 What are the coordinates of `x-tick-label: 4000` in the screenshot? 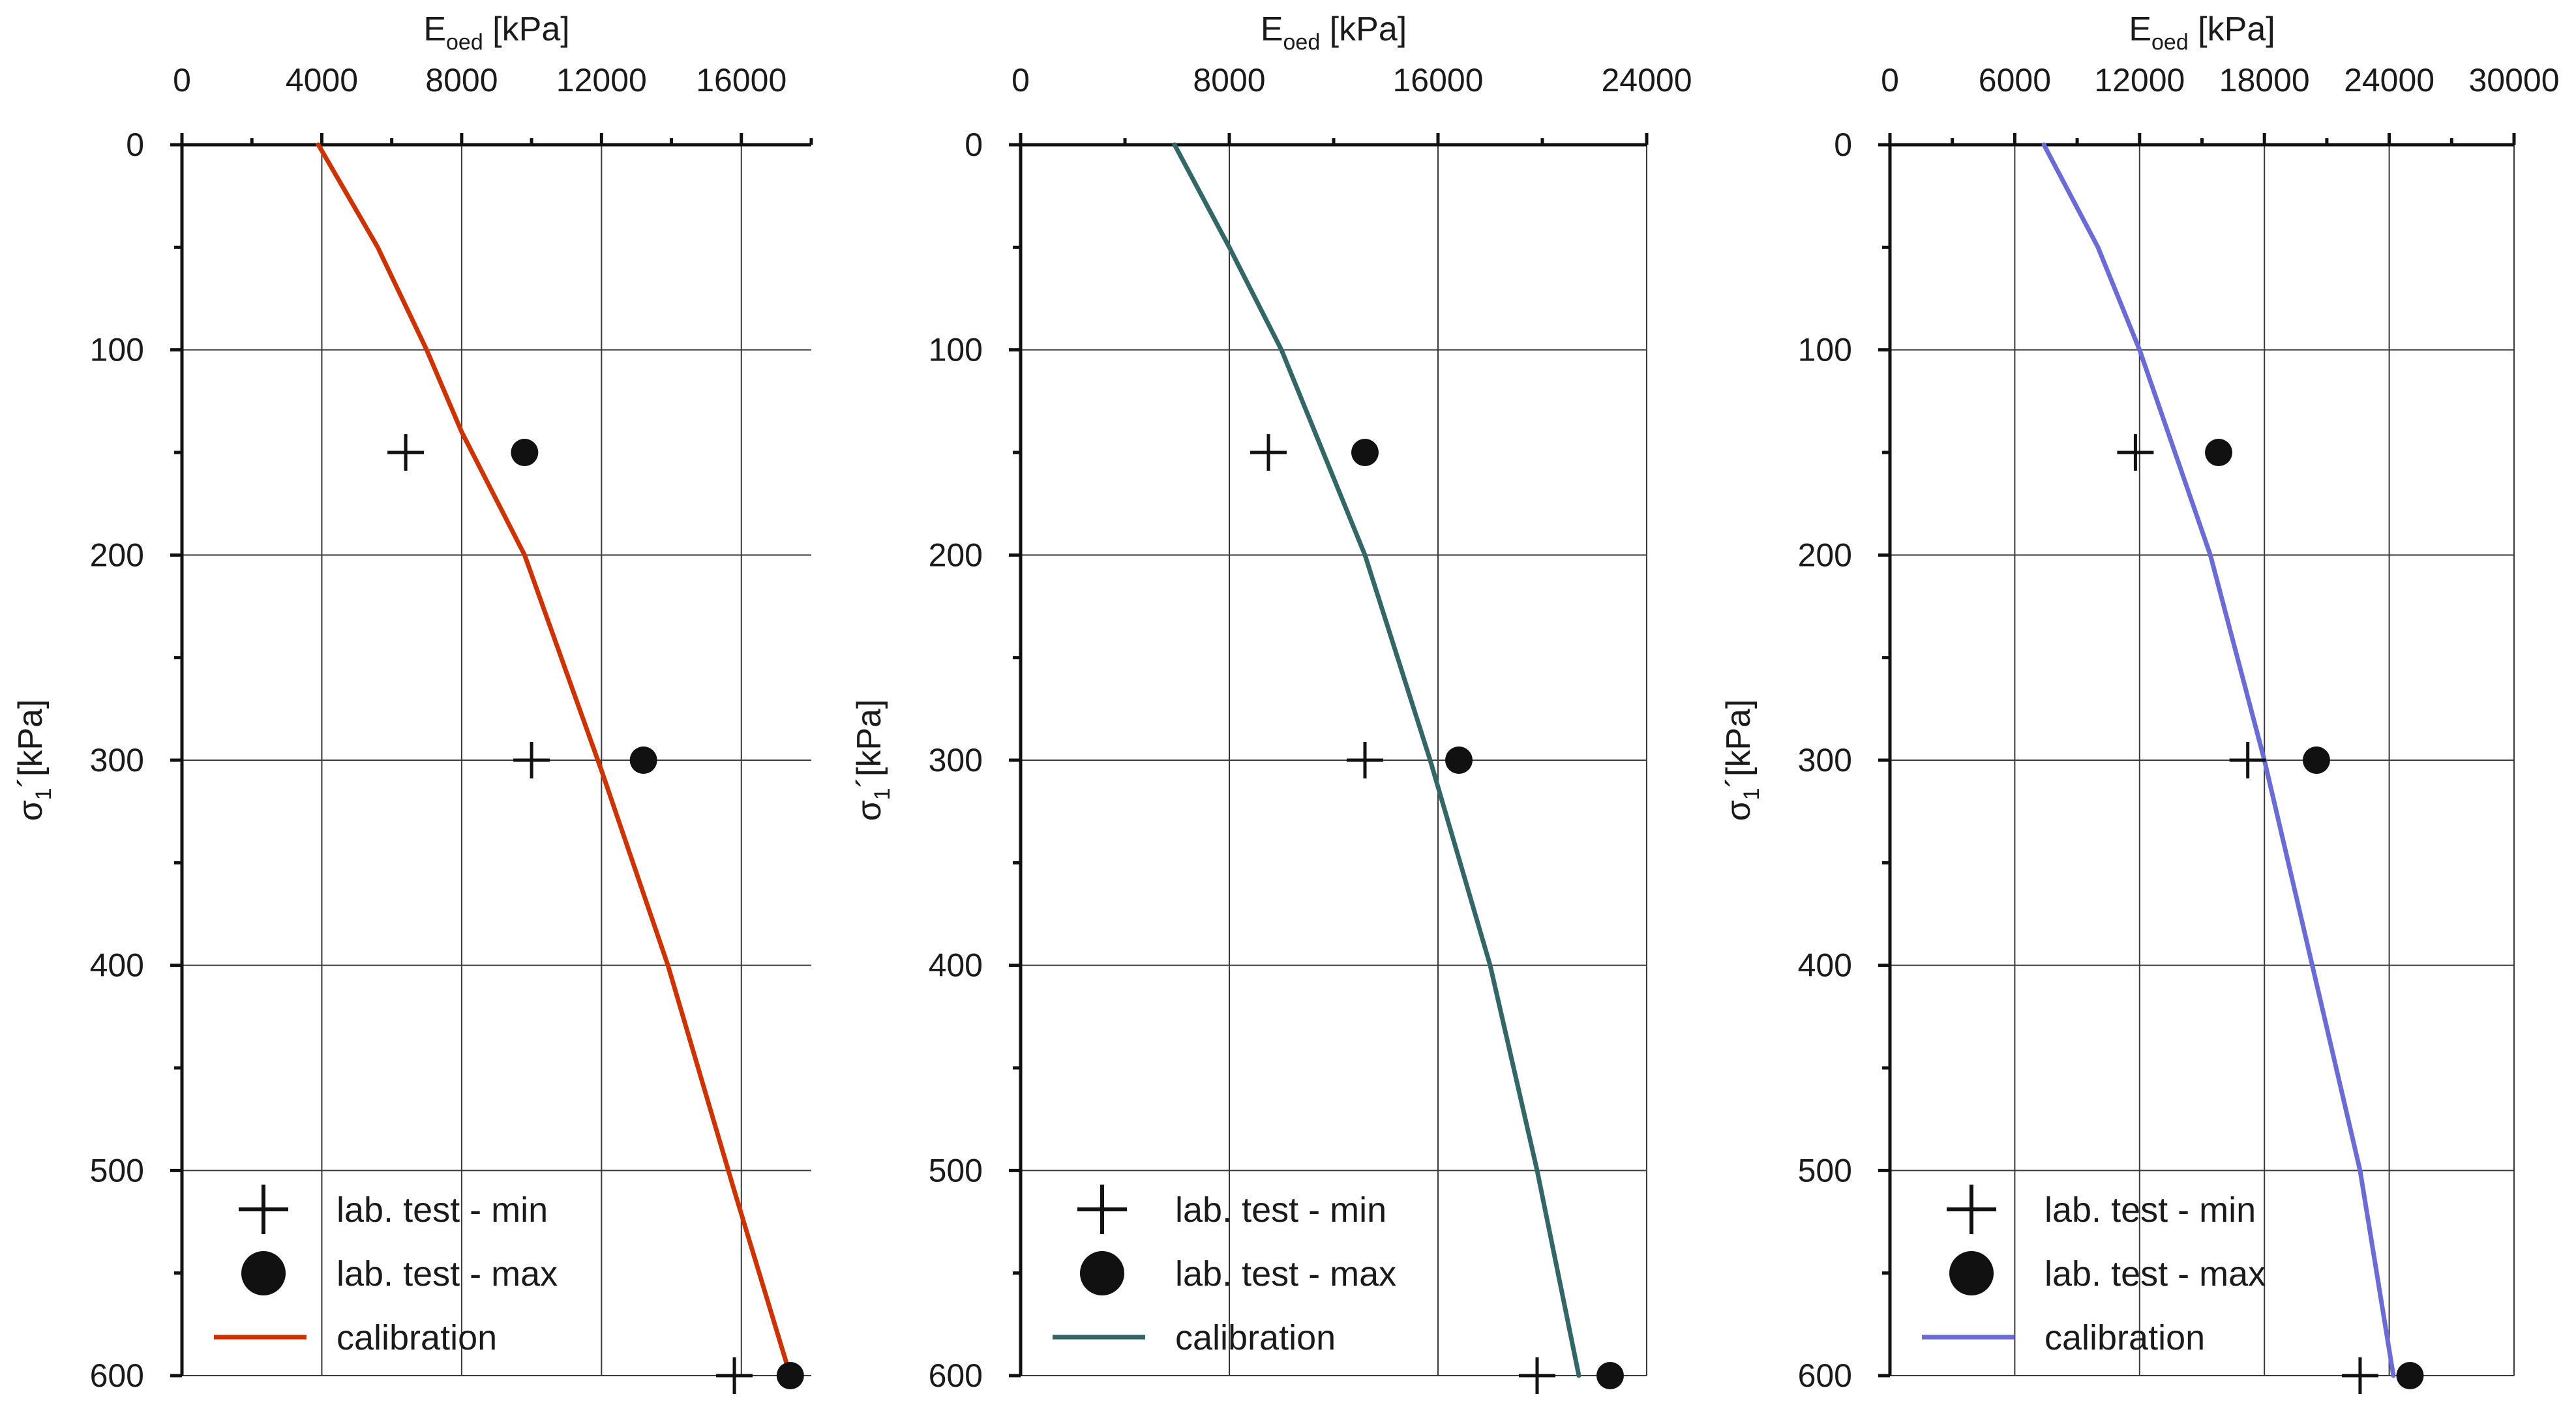 It's located at (322, 80).